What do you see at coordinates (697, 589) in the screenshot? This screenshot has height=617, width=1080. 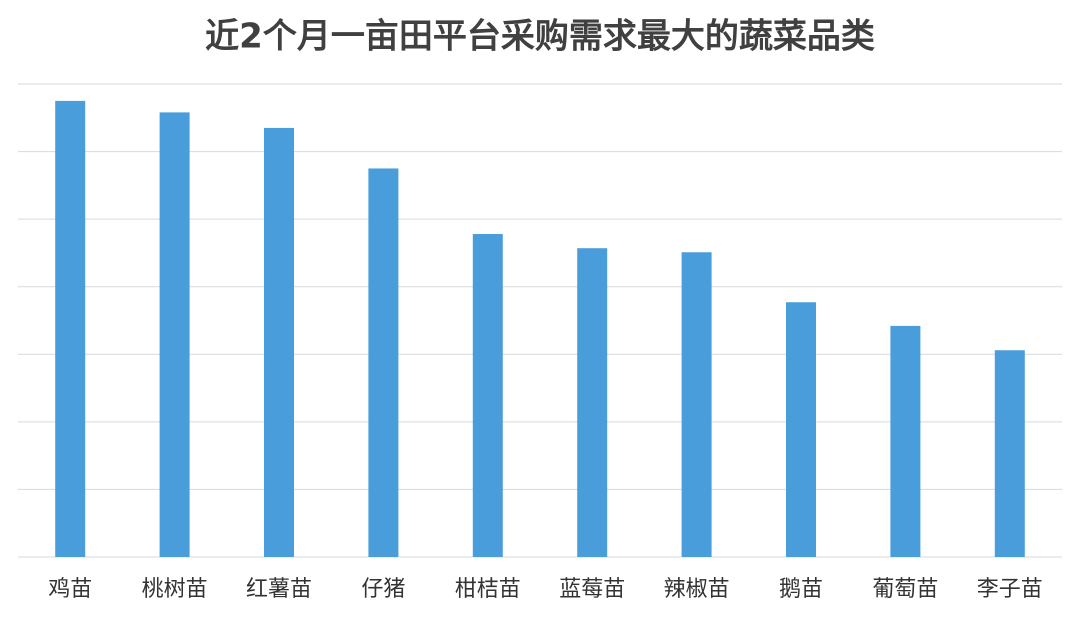 I see `x-tick-label: 辣椒苗` at bounding box center [697, 589].